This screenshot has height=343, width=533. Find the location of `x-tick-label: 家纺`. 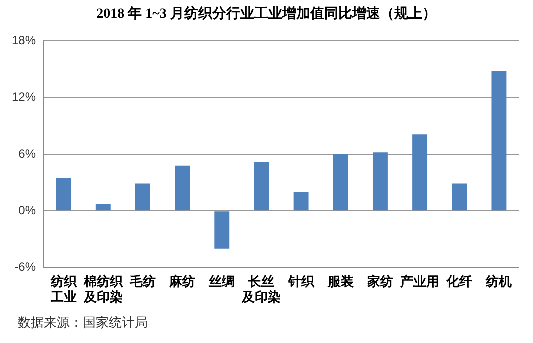

x-tick-label: 家纺 is located at coordinates (380, 282).